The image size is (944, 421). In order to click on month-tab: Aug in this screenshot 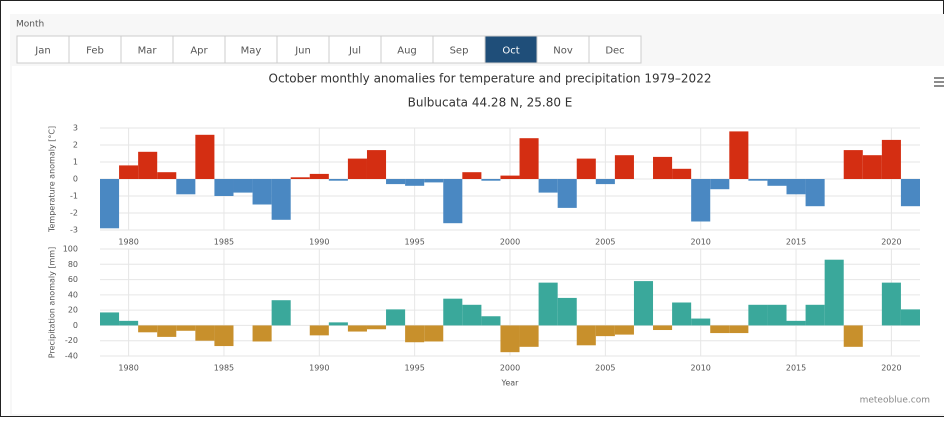, I will do `click(407, 49)`.